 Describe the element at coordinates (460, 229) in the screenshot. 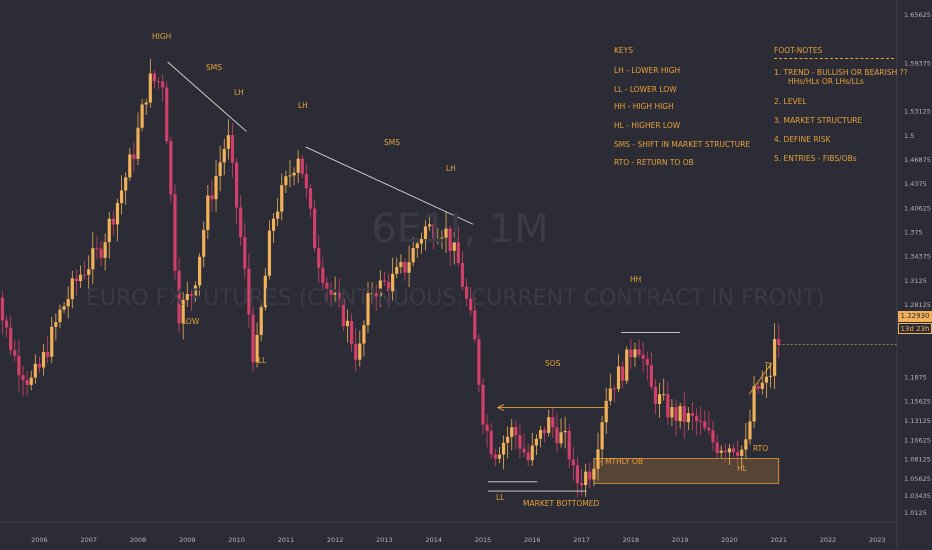

I see `symbol-watermark: 6E1!, 1M` at that location.